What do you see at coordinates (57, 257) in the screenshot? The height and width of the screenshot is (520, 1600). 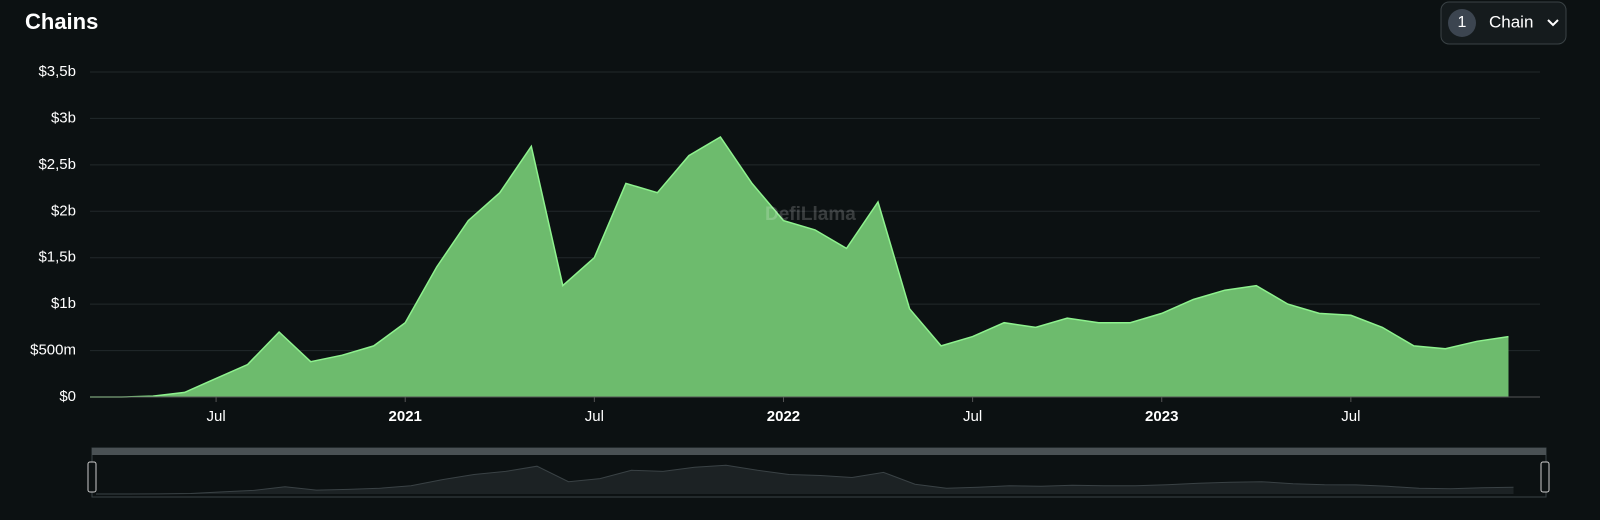 I see `y-tick-label: $1,5b` at bounding box center [57, 257].